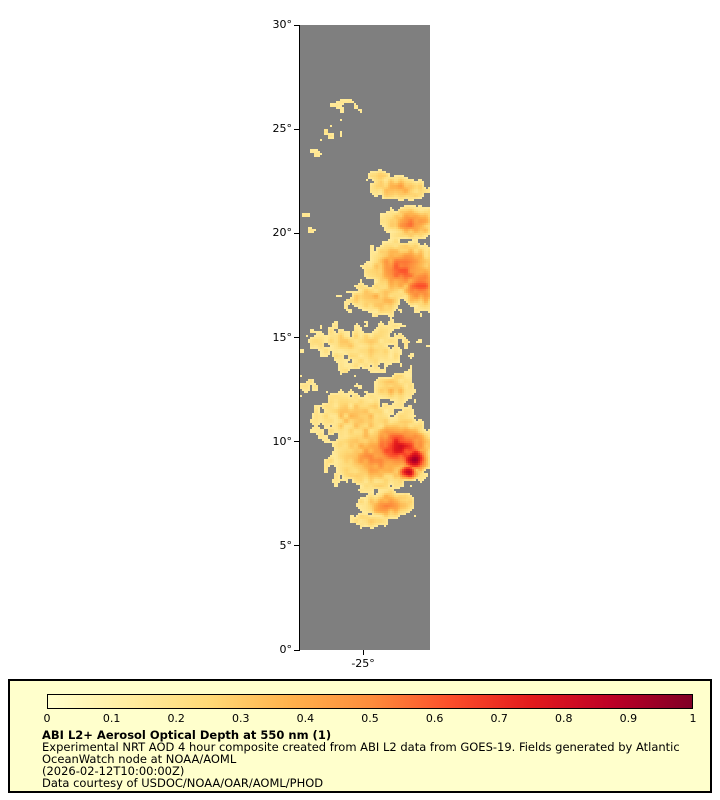 The image size is (720, 800). I want to click on colorbar-tick-label: 0.6, so click(434, 718).